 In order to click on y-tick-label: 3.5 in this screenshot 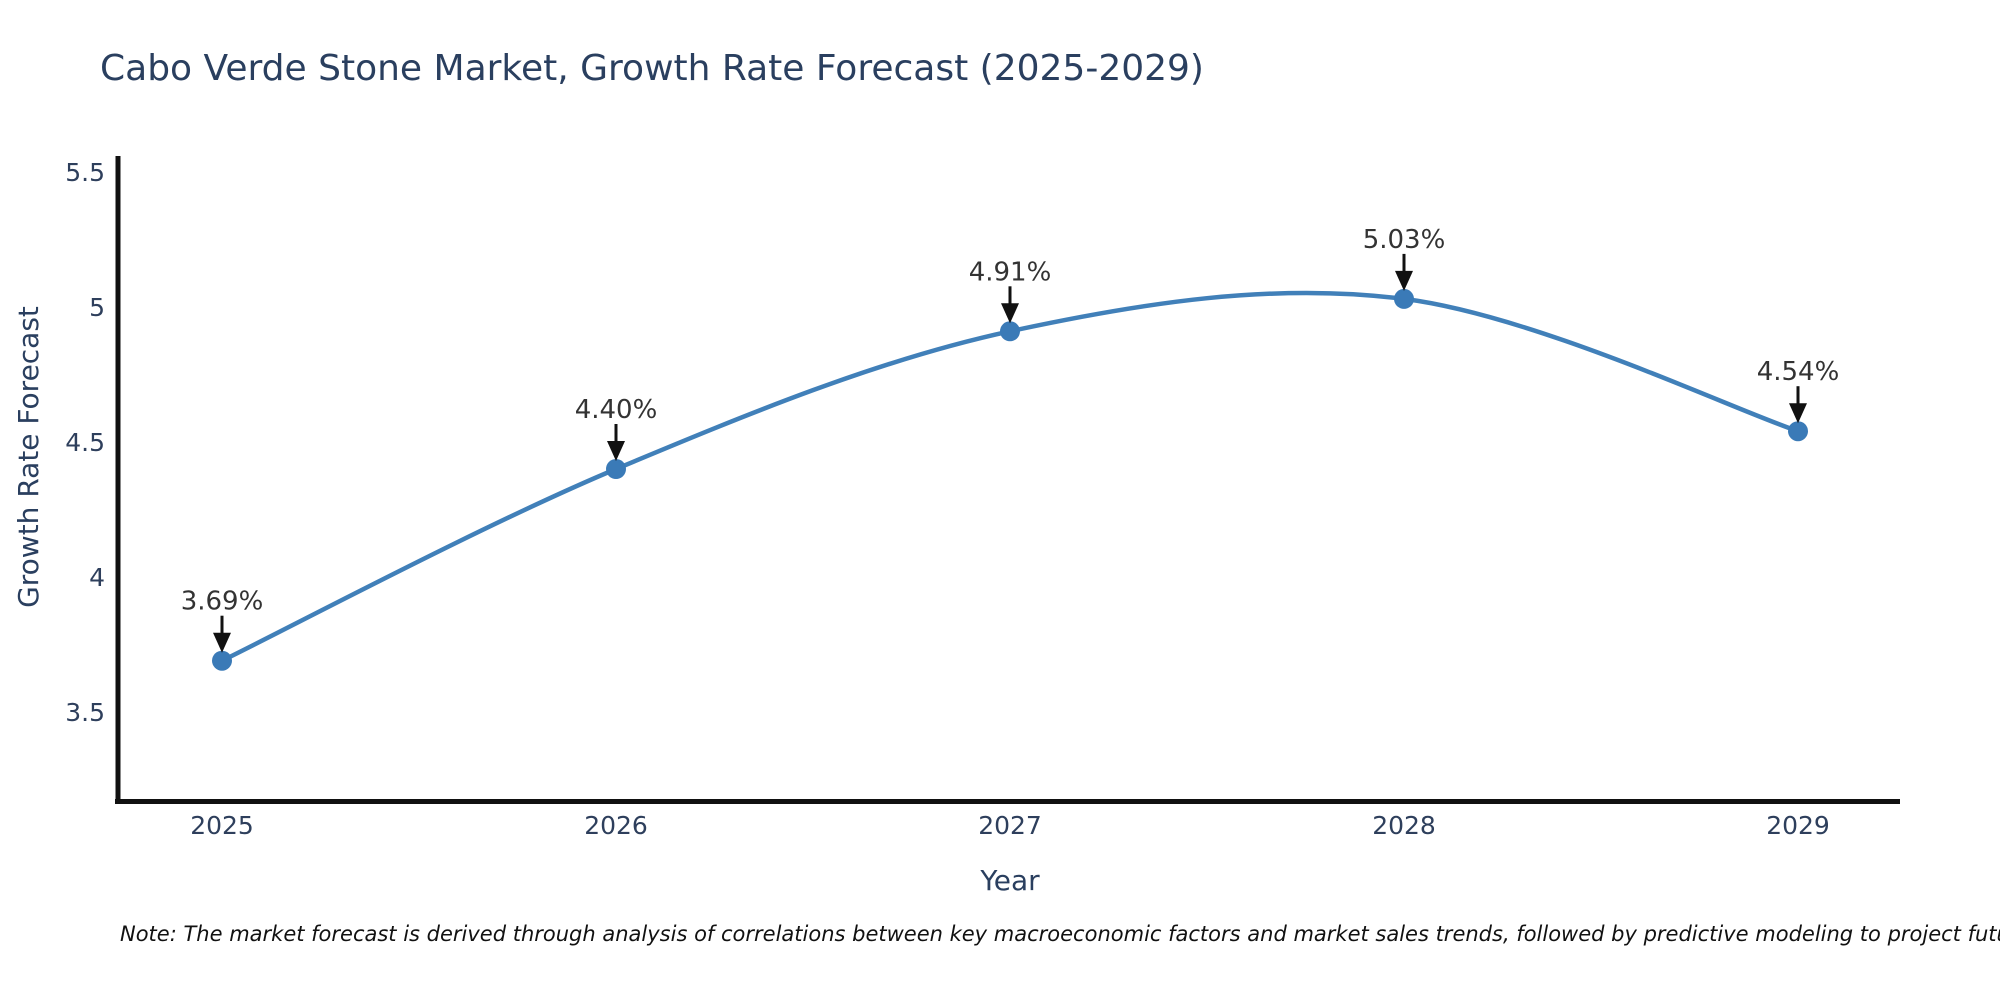, I will do `click(85, 712)`.